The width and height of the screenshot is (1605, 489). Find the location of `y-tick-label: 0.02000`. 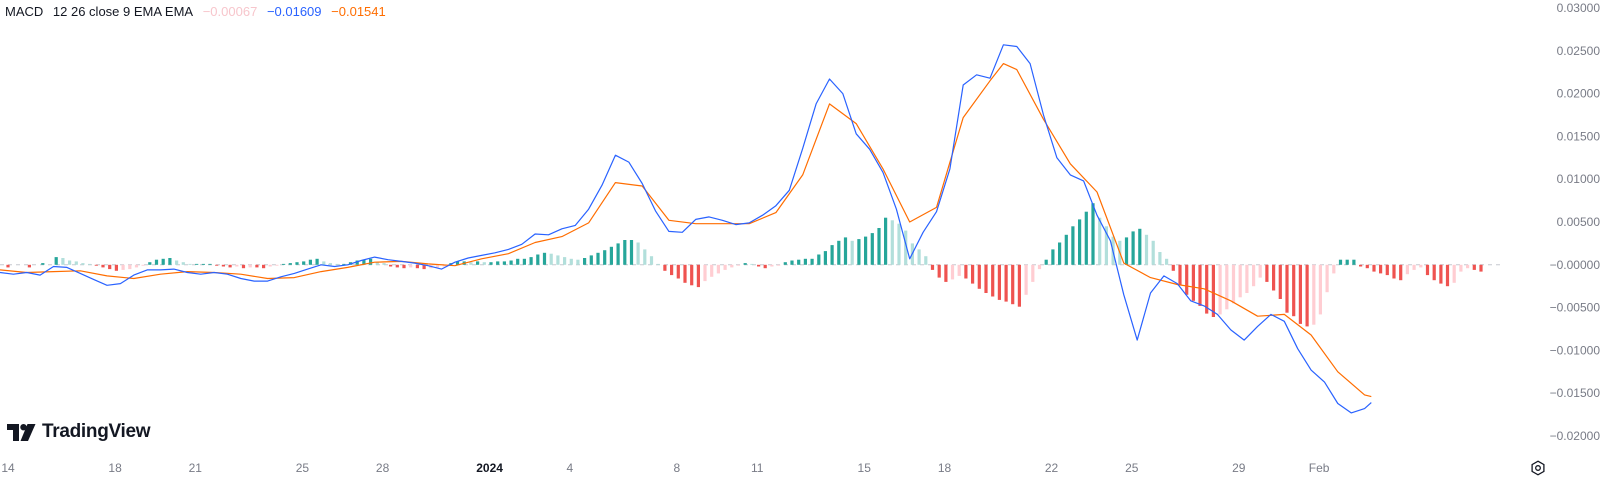

y-tick-label: 0.02000 is located at coordinates (1579, 94).